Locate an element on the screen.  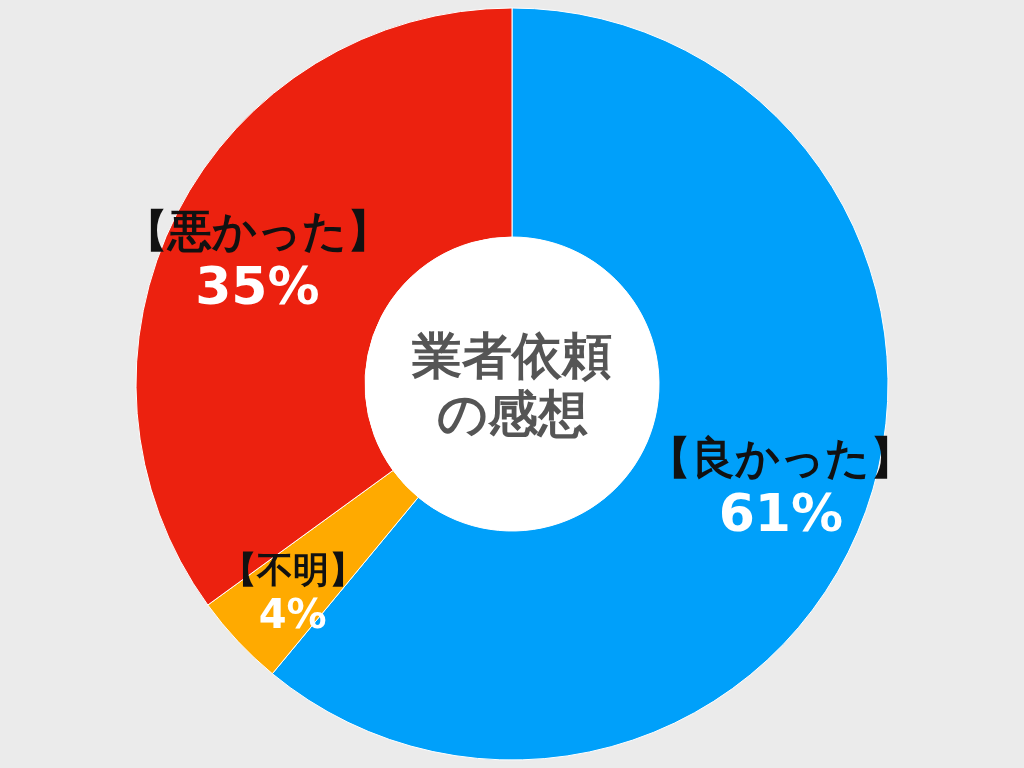
slice-label: 【悪かった】 is located at coordinates (257, 231).